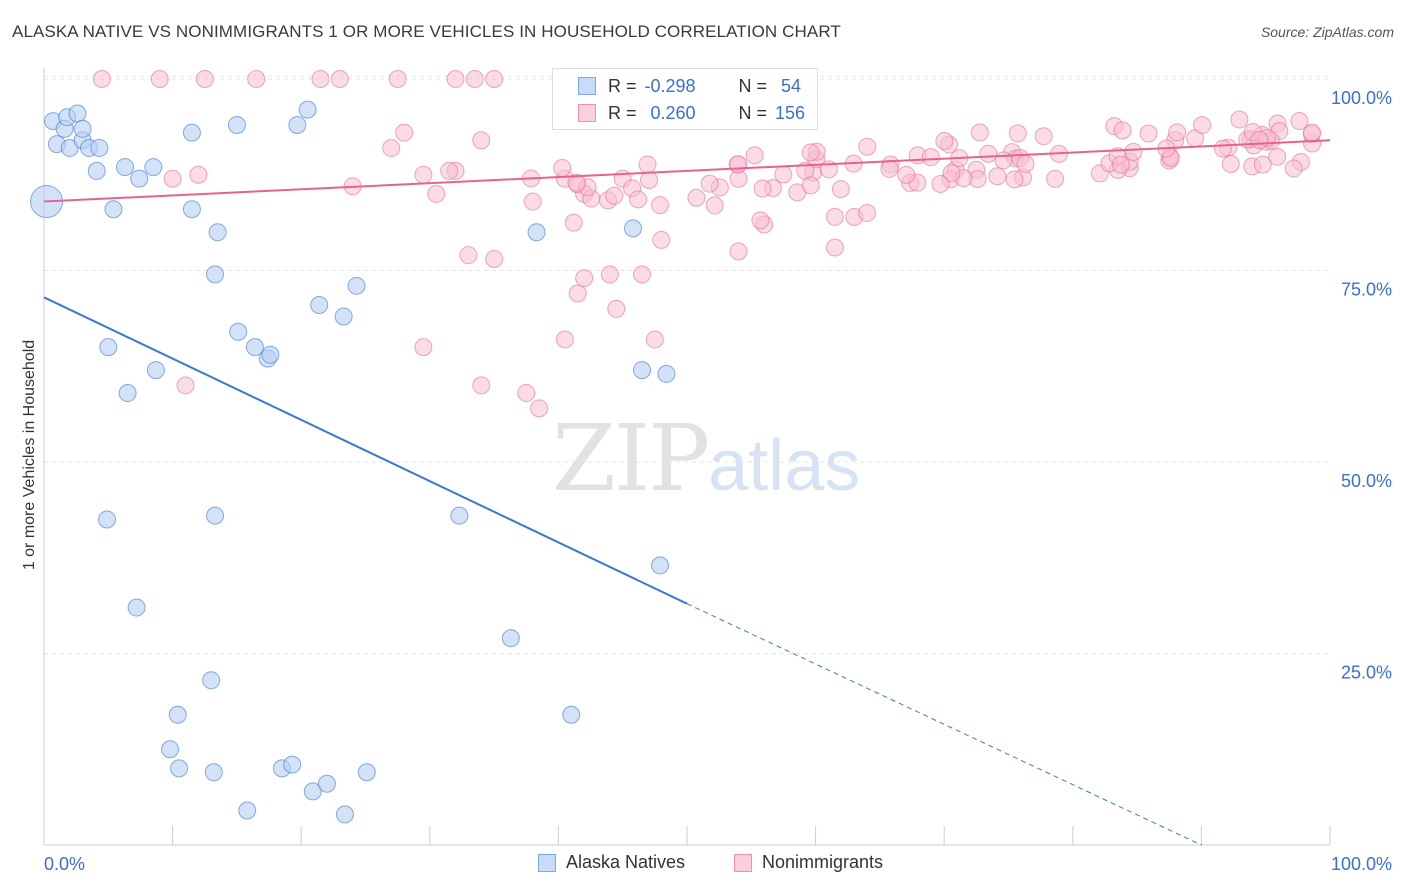  I want to click on x-tick-label-max: 100.0%, so click(1361, 864).